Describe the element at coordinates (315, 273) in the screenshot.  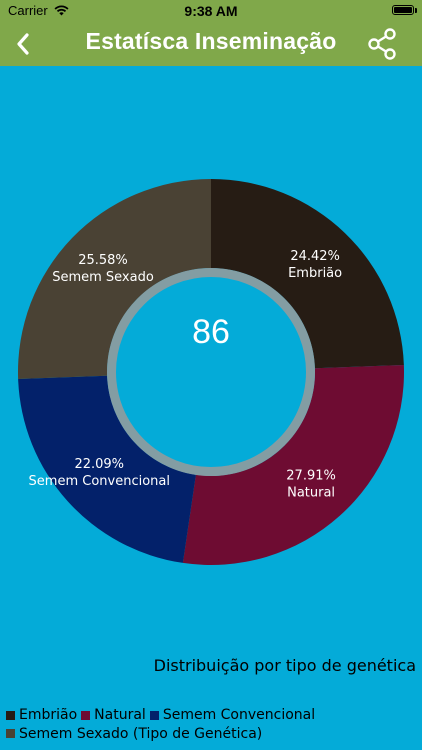
I see `slice-name-label: Embrião` at that location.